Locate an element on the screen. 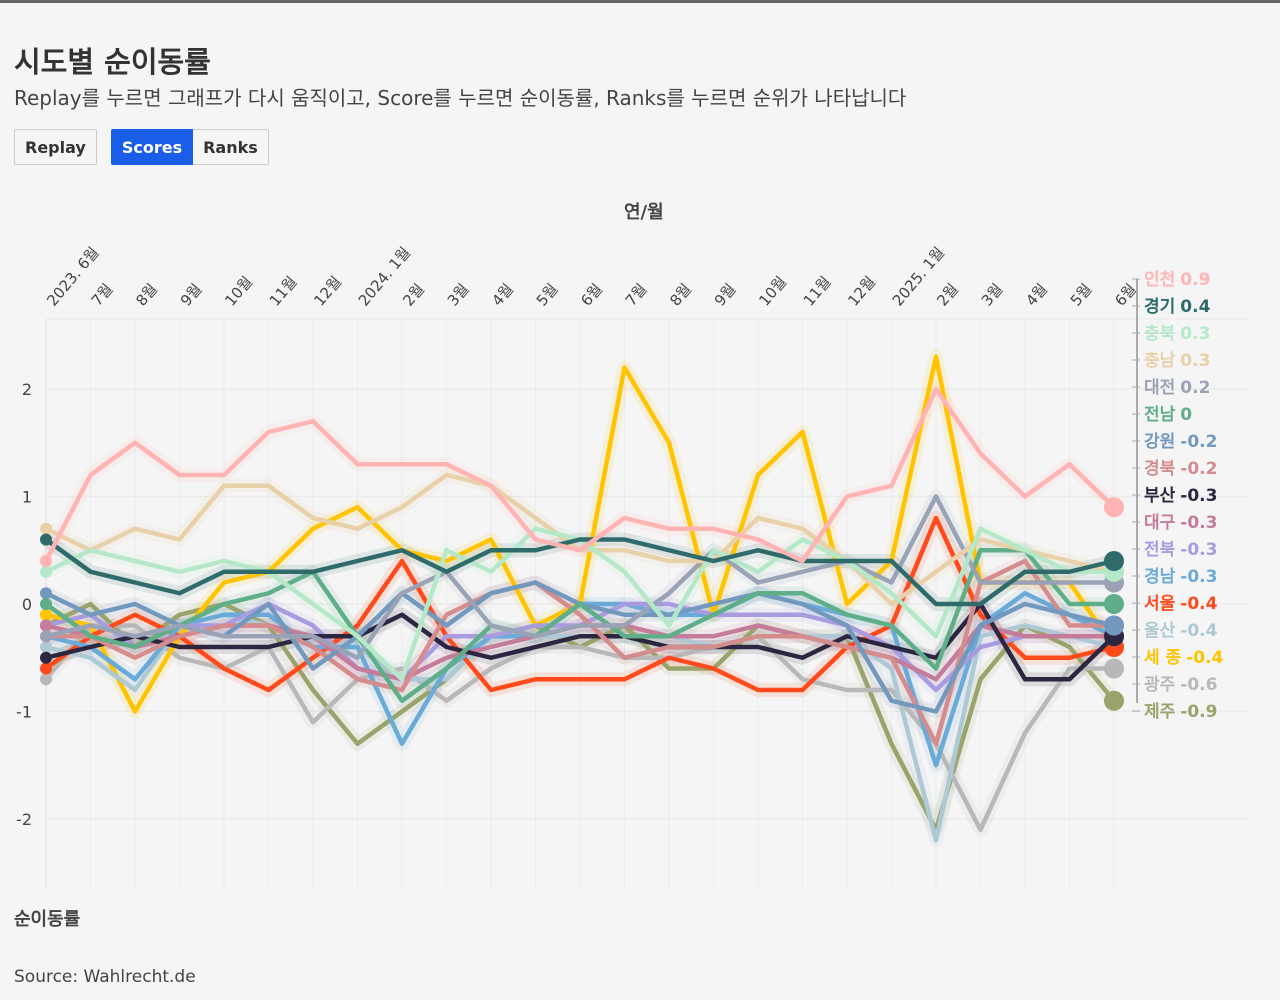  series-경기 is located at coordinates (582, 570).